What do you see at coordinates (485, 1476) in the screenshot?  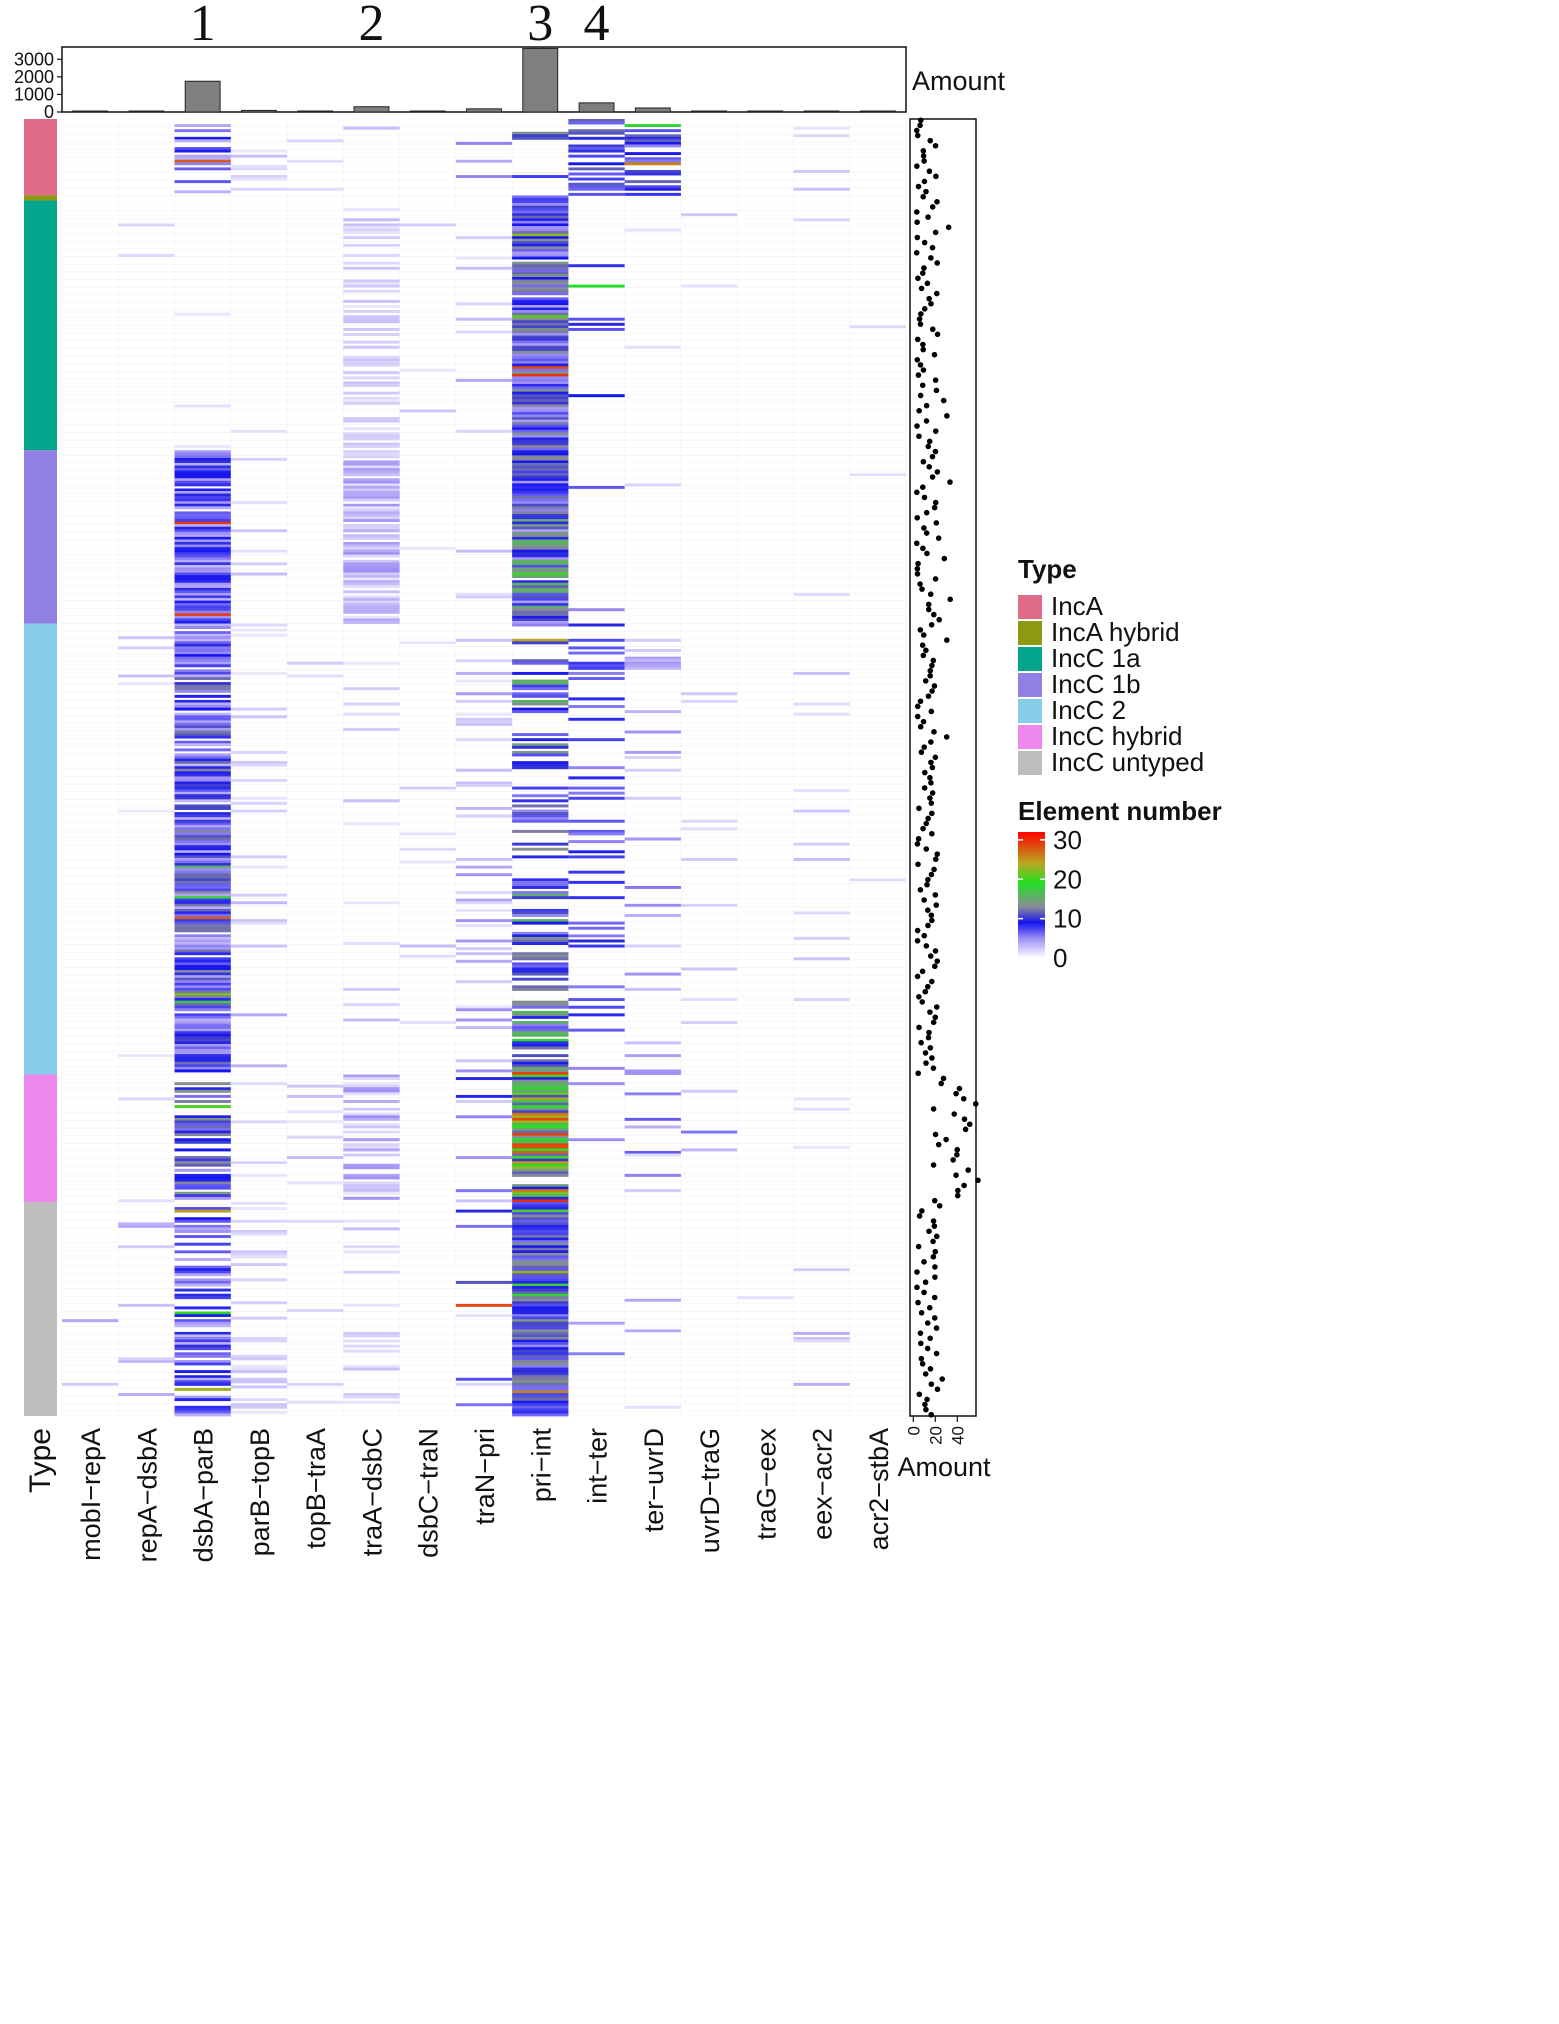 I see `column-label-7: traN−pri` at bounding box center [485, 1476].